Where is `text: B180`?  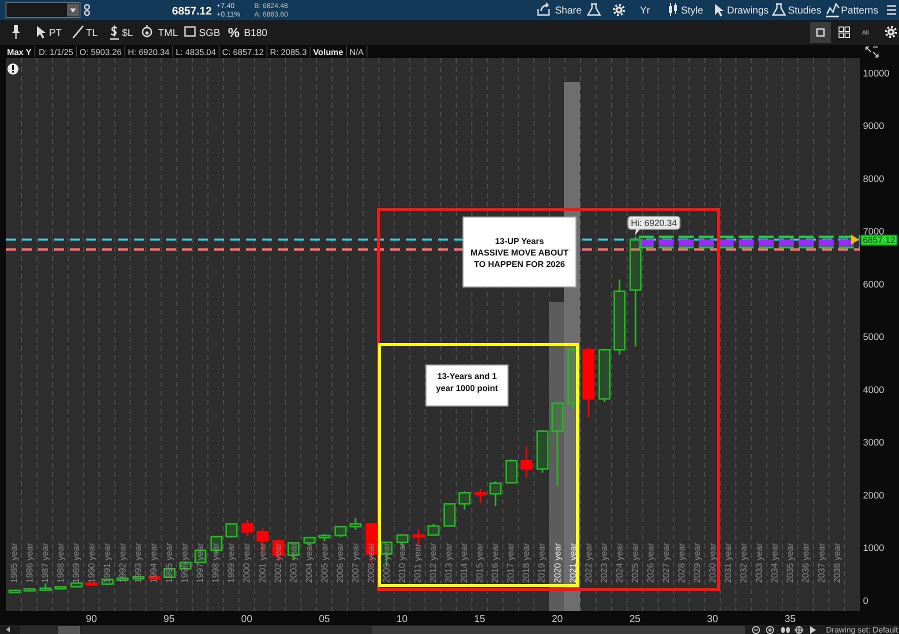
text: B180 is located at coordinates (256, 33).